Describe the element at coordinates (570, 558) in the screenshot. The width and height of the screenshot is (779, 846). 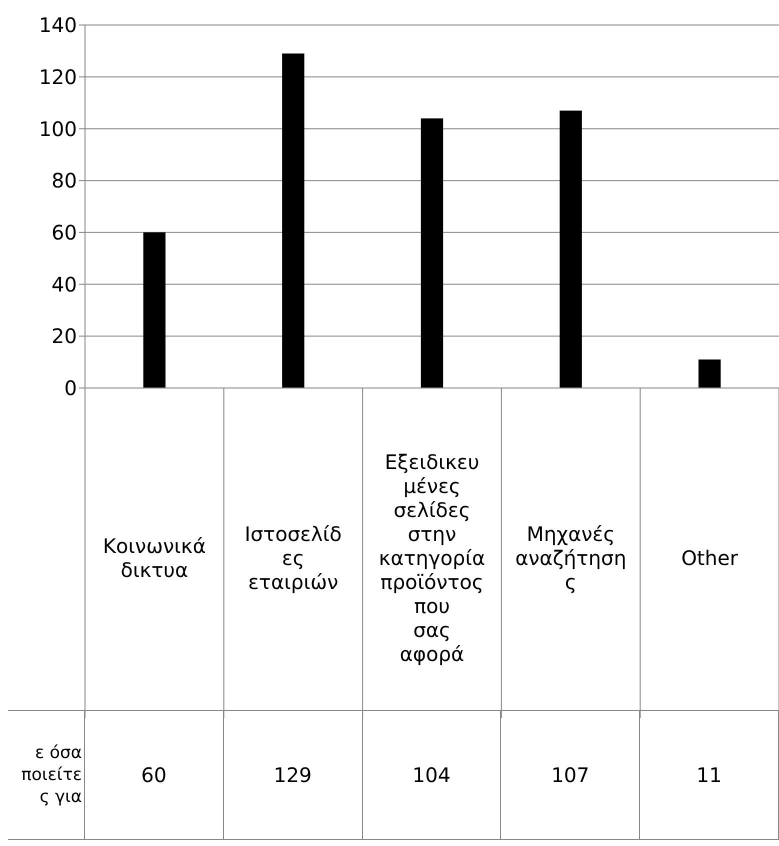
I see `x-tick-label: Μηχανές αναζήτησης` at that location.